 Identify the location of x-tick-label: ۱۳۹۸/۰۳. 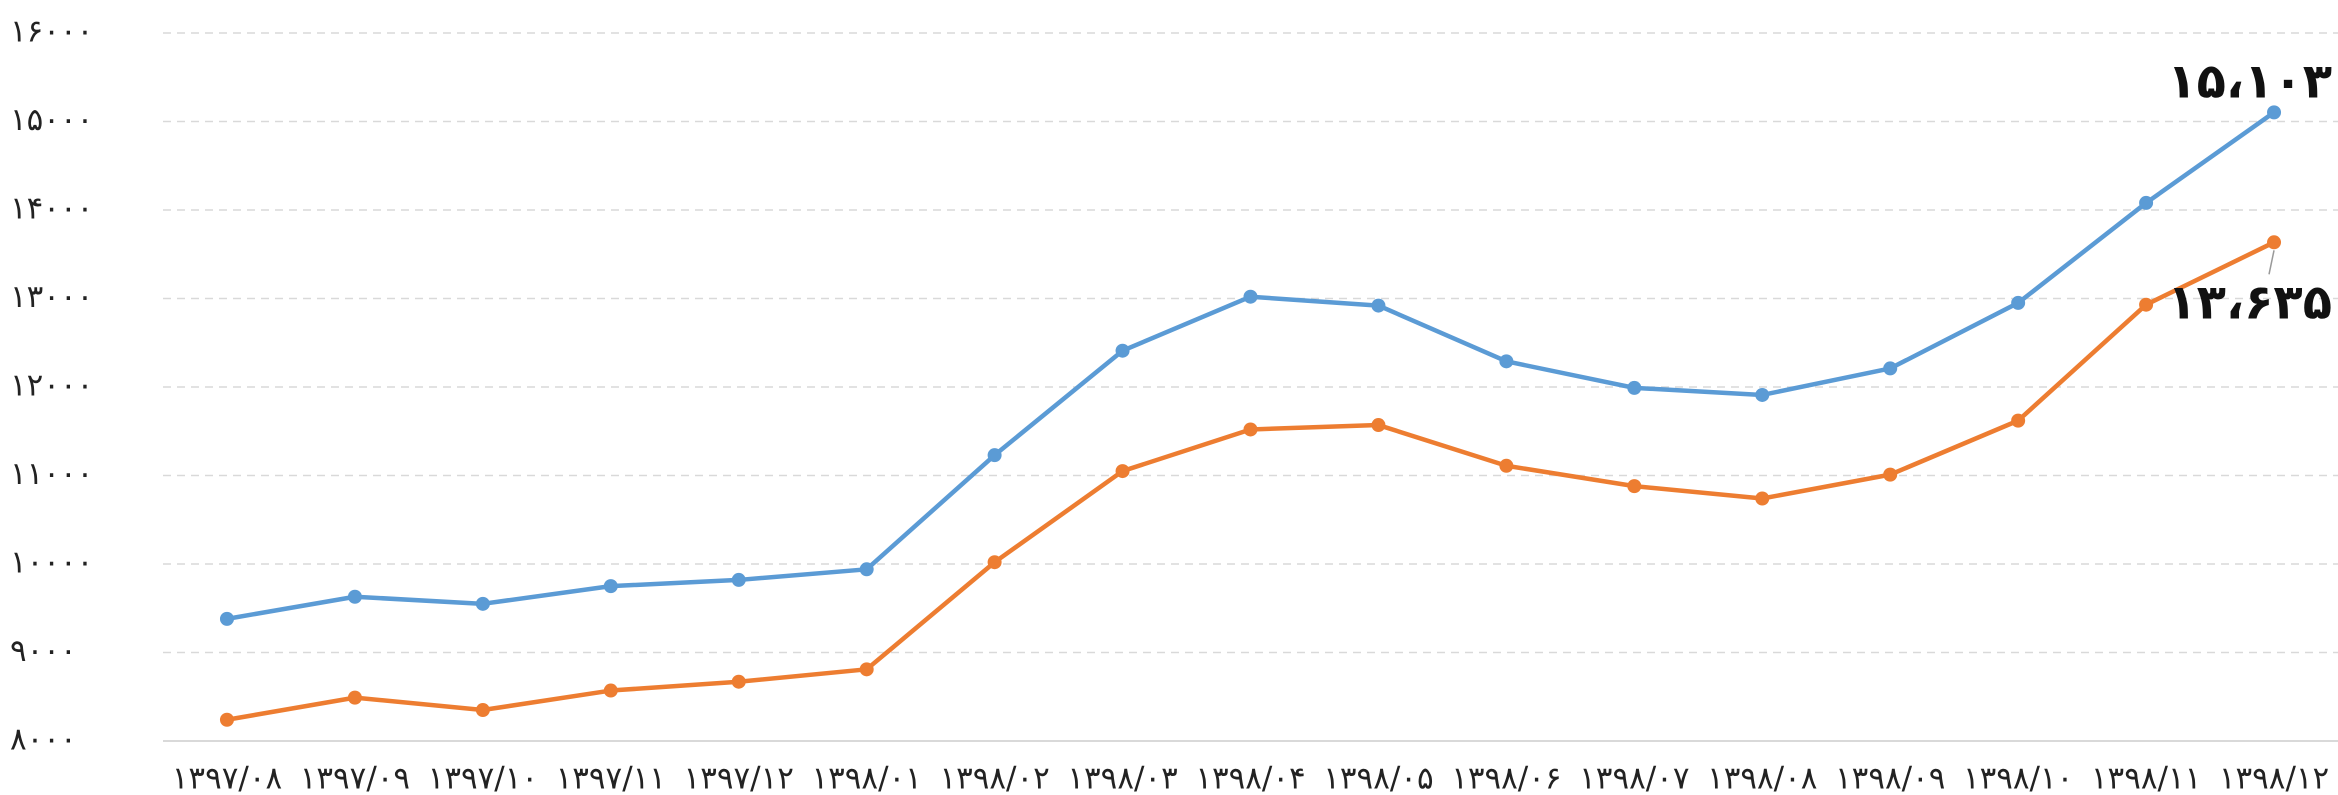
(1122, 778).